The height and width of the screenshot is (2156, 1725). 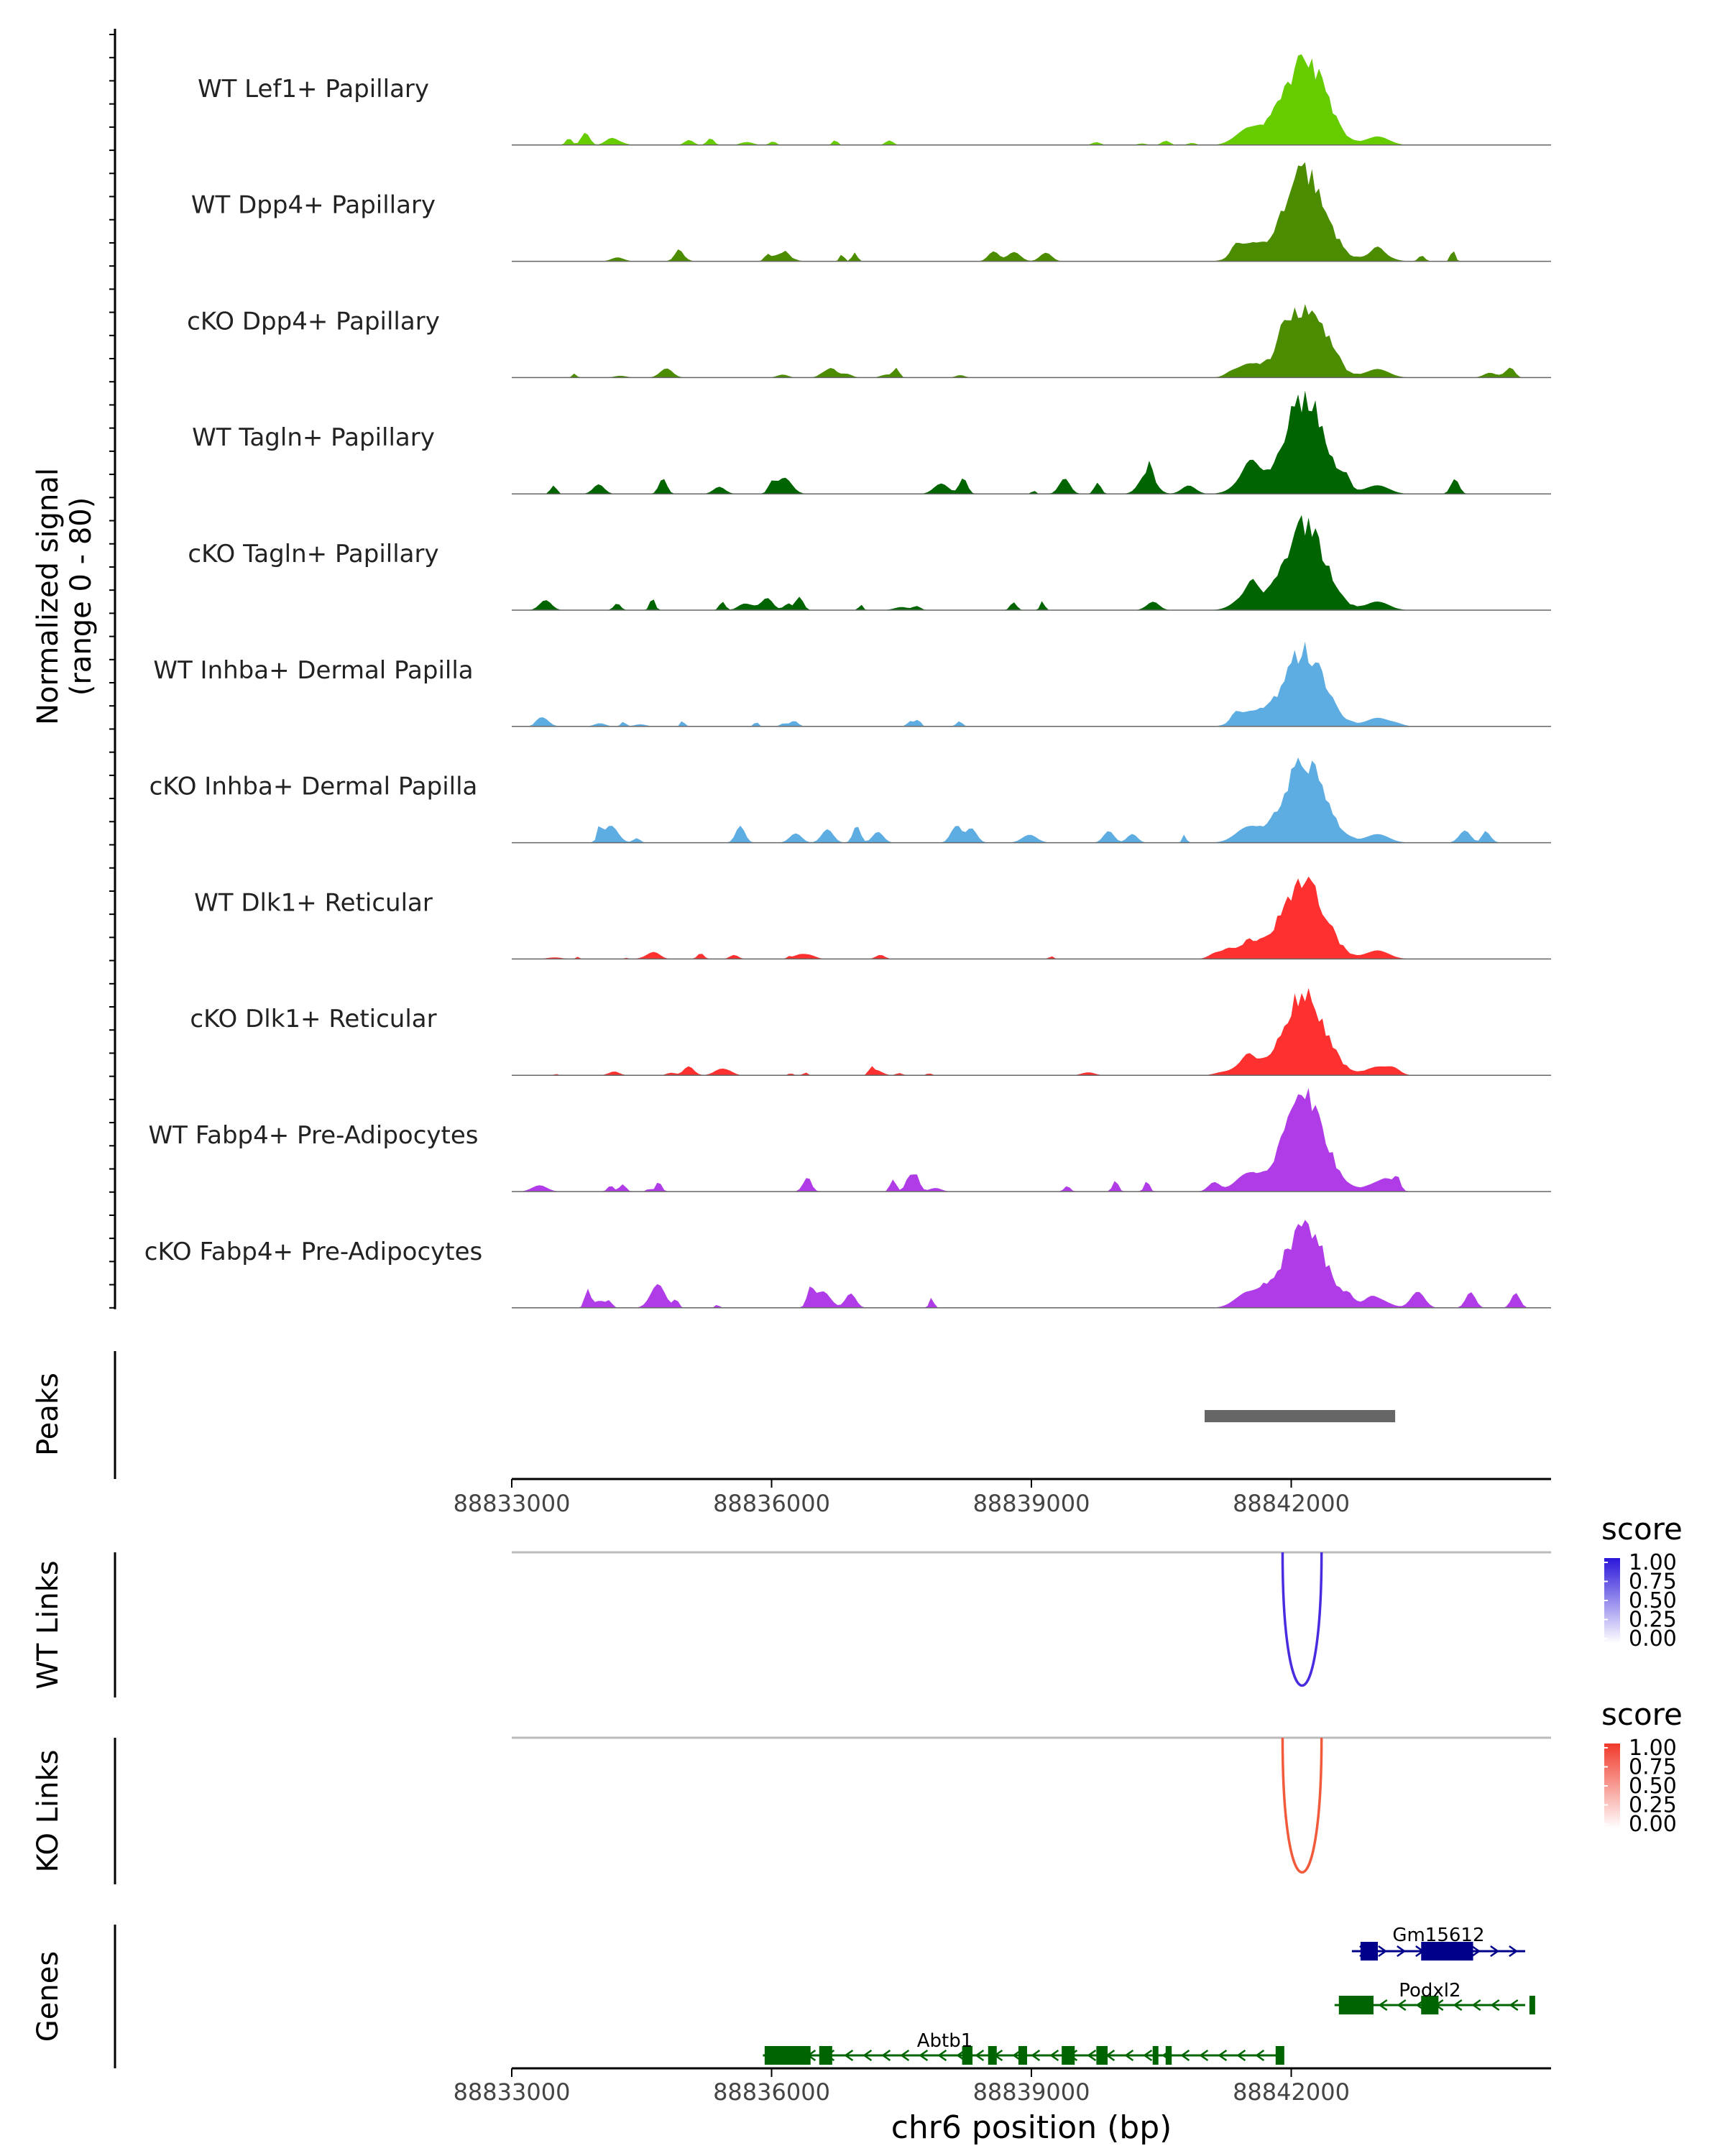 What do you see at coordinates (314, 1136) in the screenshot?
I see `track-label: WT Fabp4+ Pre-Adipocytes` at bounding box center [314, 1136].